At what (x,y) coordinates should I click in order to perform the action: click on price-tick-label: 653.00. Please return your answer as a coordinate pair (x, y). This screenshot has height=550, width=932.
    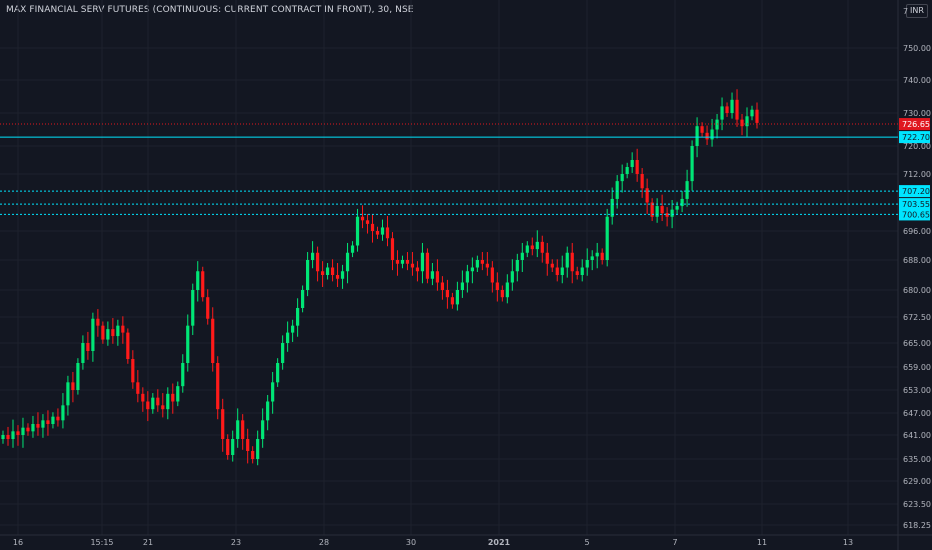
    Looking at the image, I should click on (917, 390).